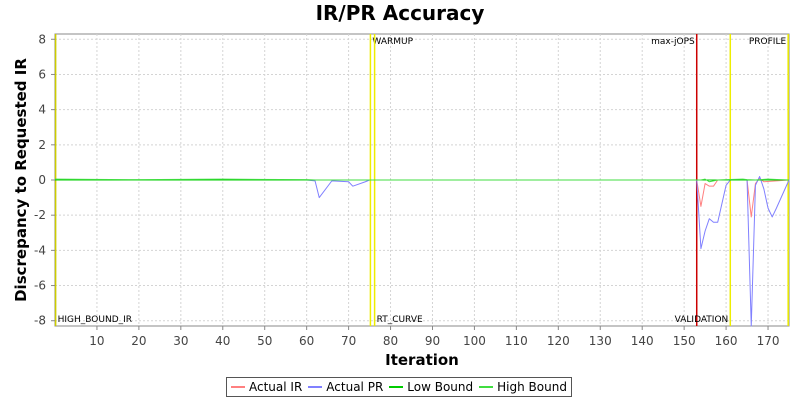 The image size is (800, 400). I want to click on x-tick-label: 50, so click(264, 341).